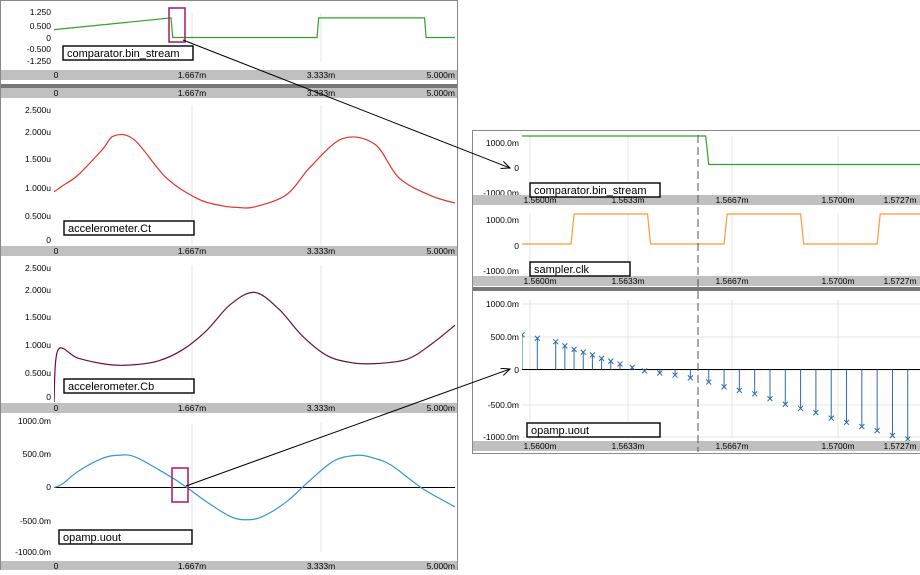  I want to click on y-tick-label: 1.250, so click(41, 12).